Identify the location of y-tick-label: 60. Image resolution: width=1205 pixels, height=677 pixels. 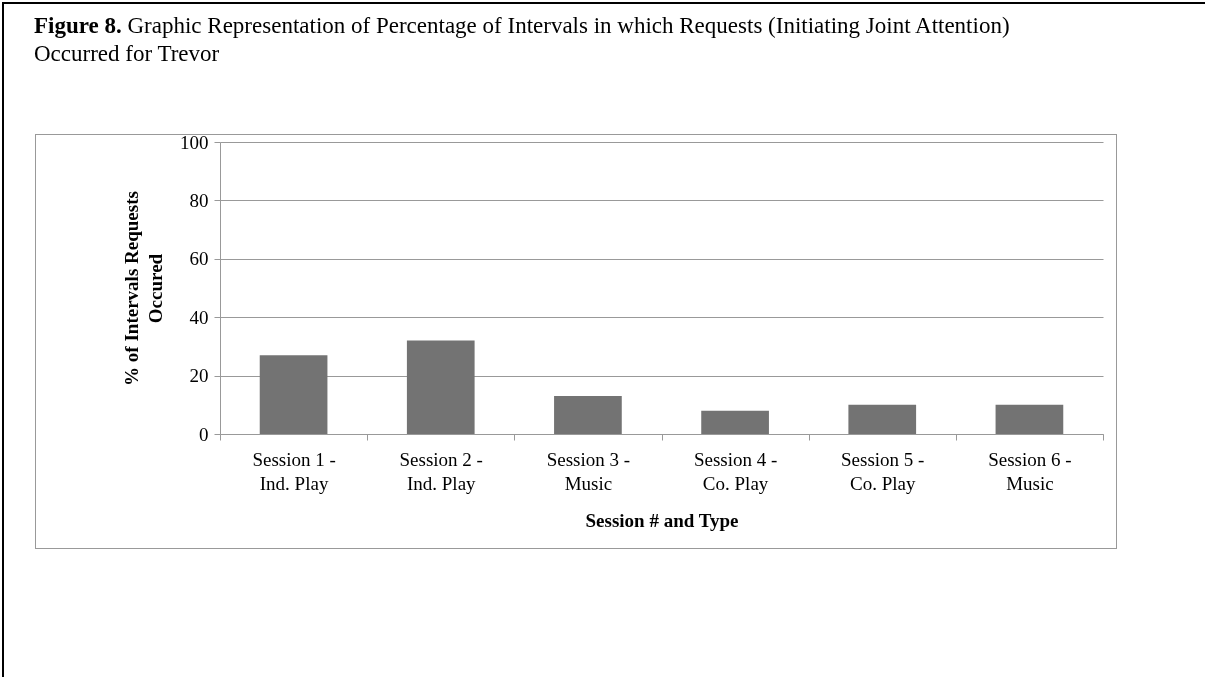
(199, 259).